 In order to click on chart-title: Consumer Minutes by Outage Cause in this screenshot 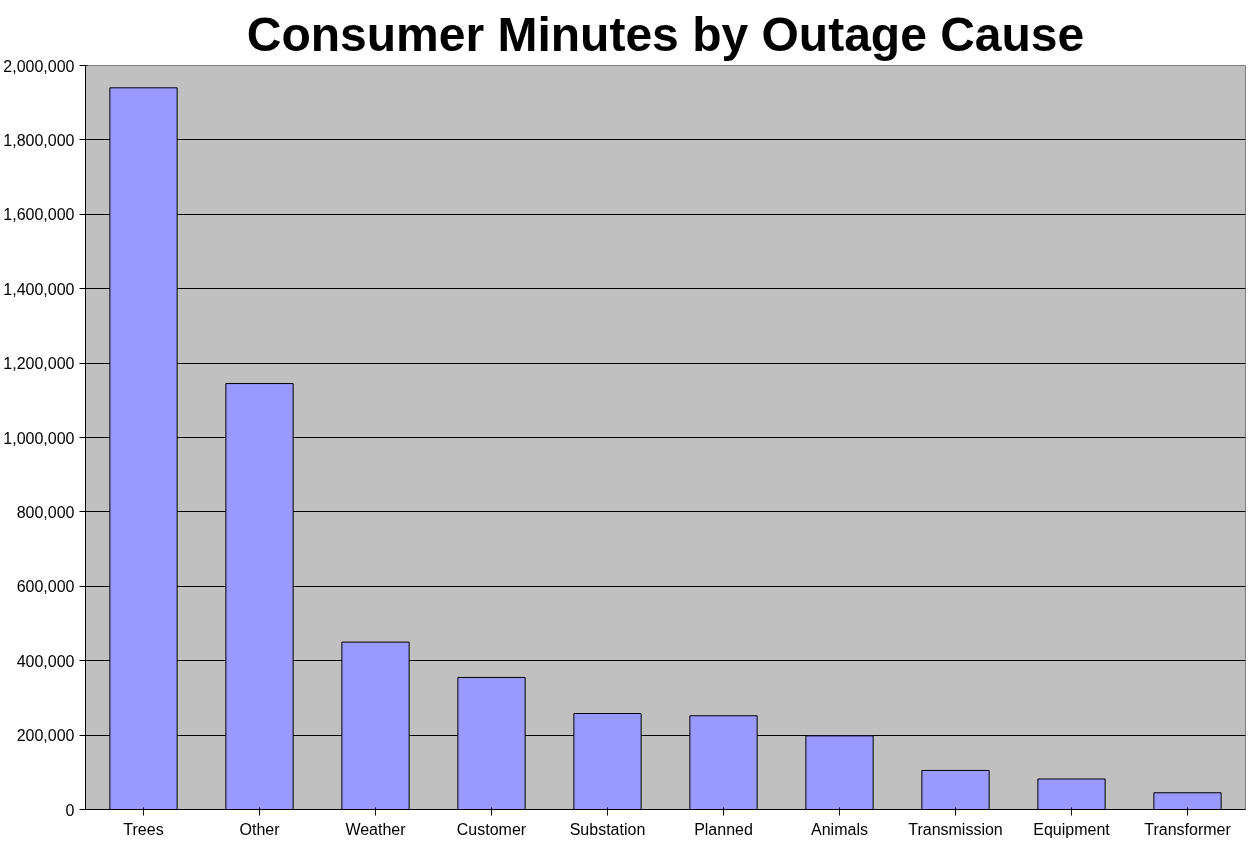, I will do `click(665, 34)`.